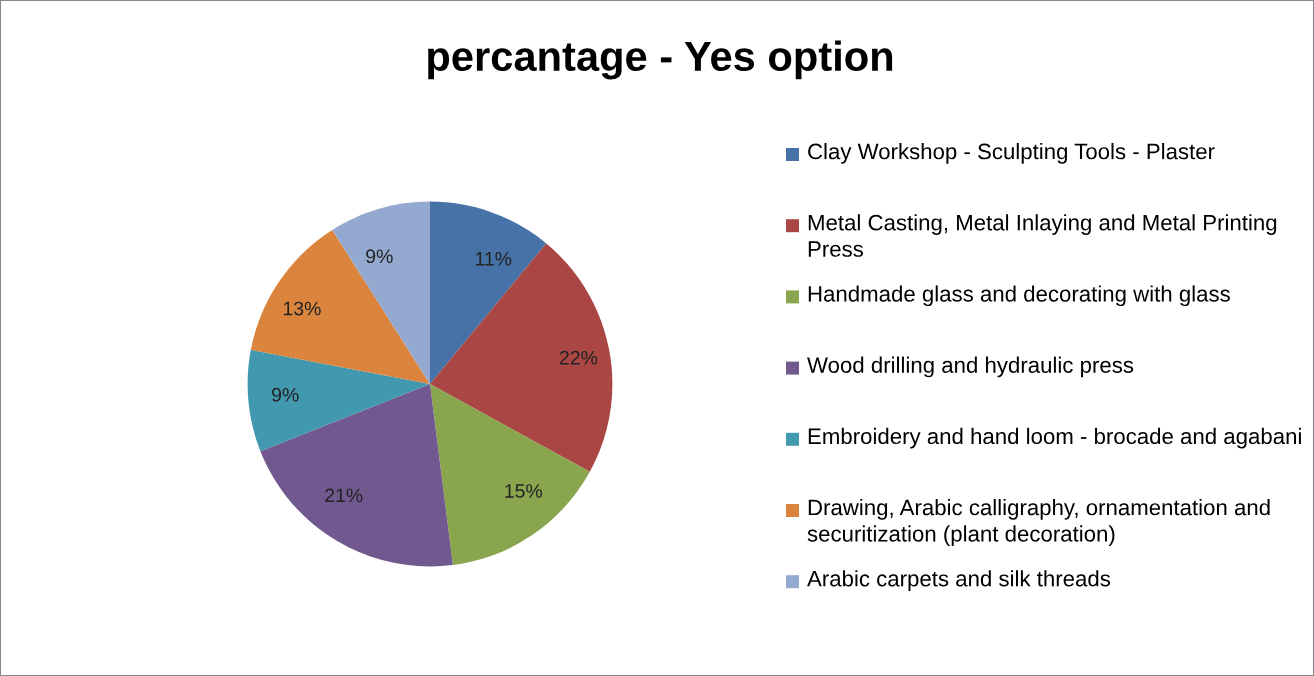 This screenshot has height=676, width=1314. What do you see at coordinates (578, 357) in the screenshot?
I see `data-label: 22%` at bounding box center [578, 357].